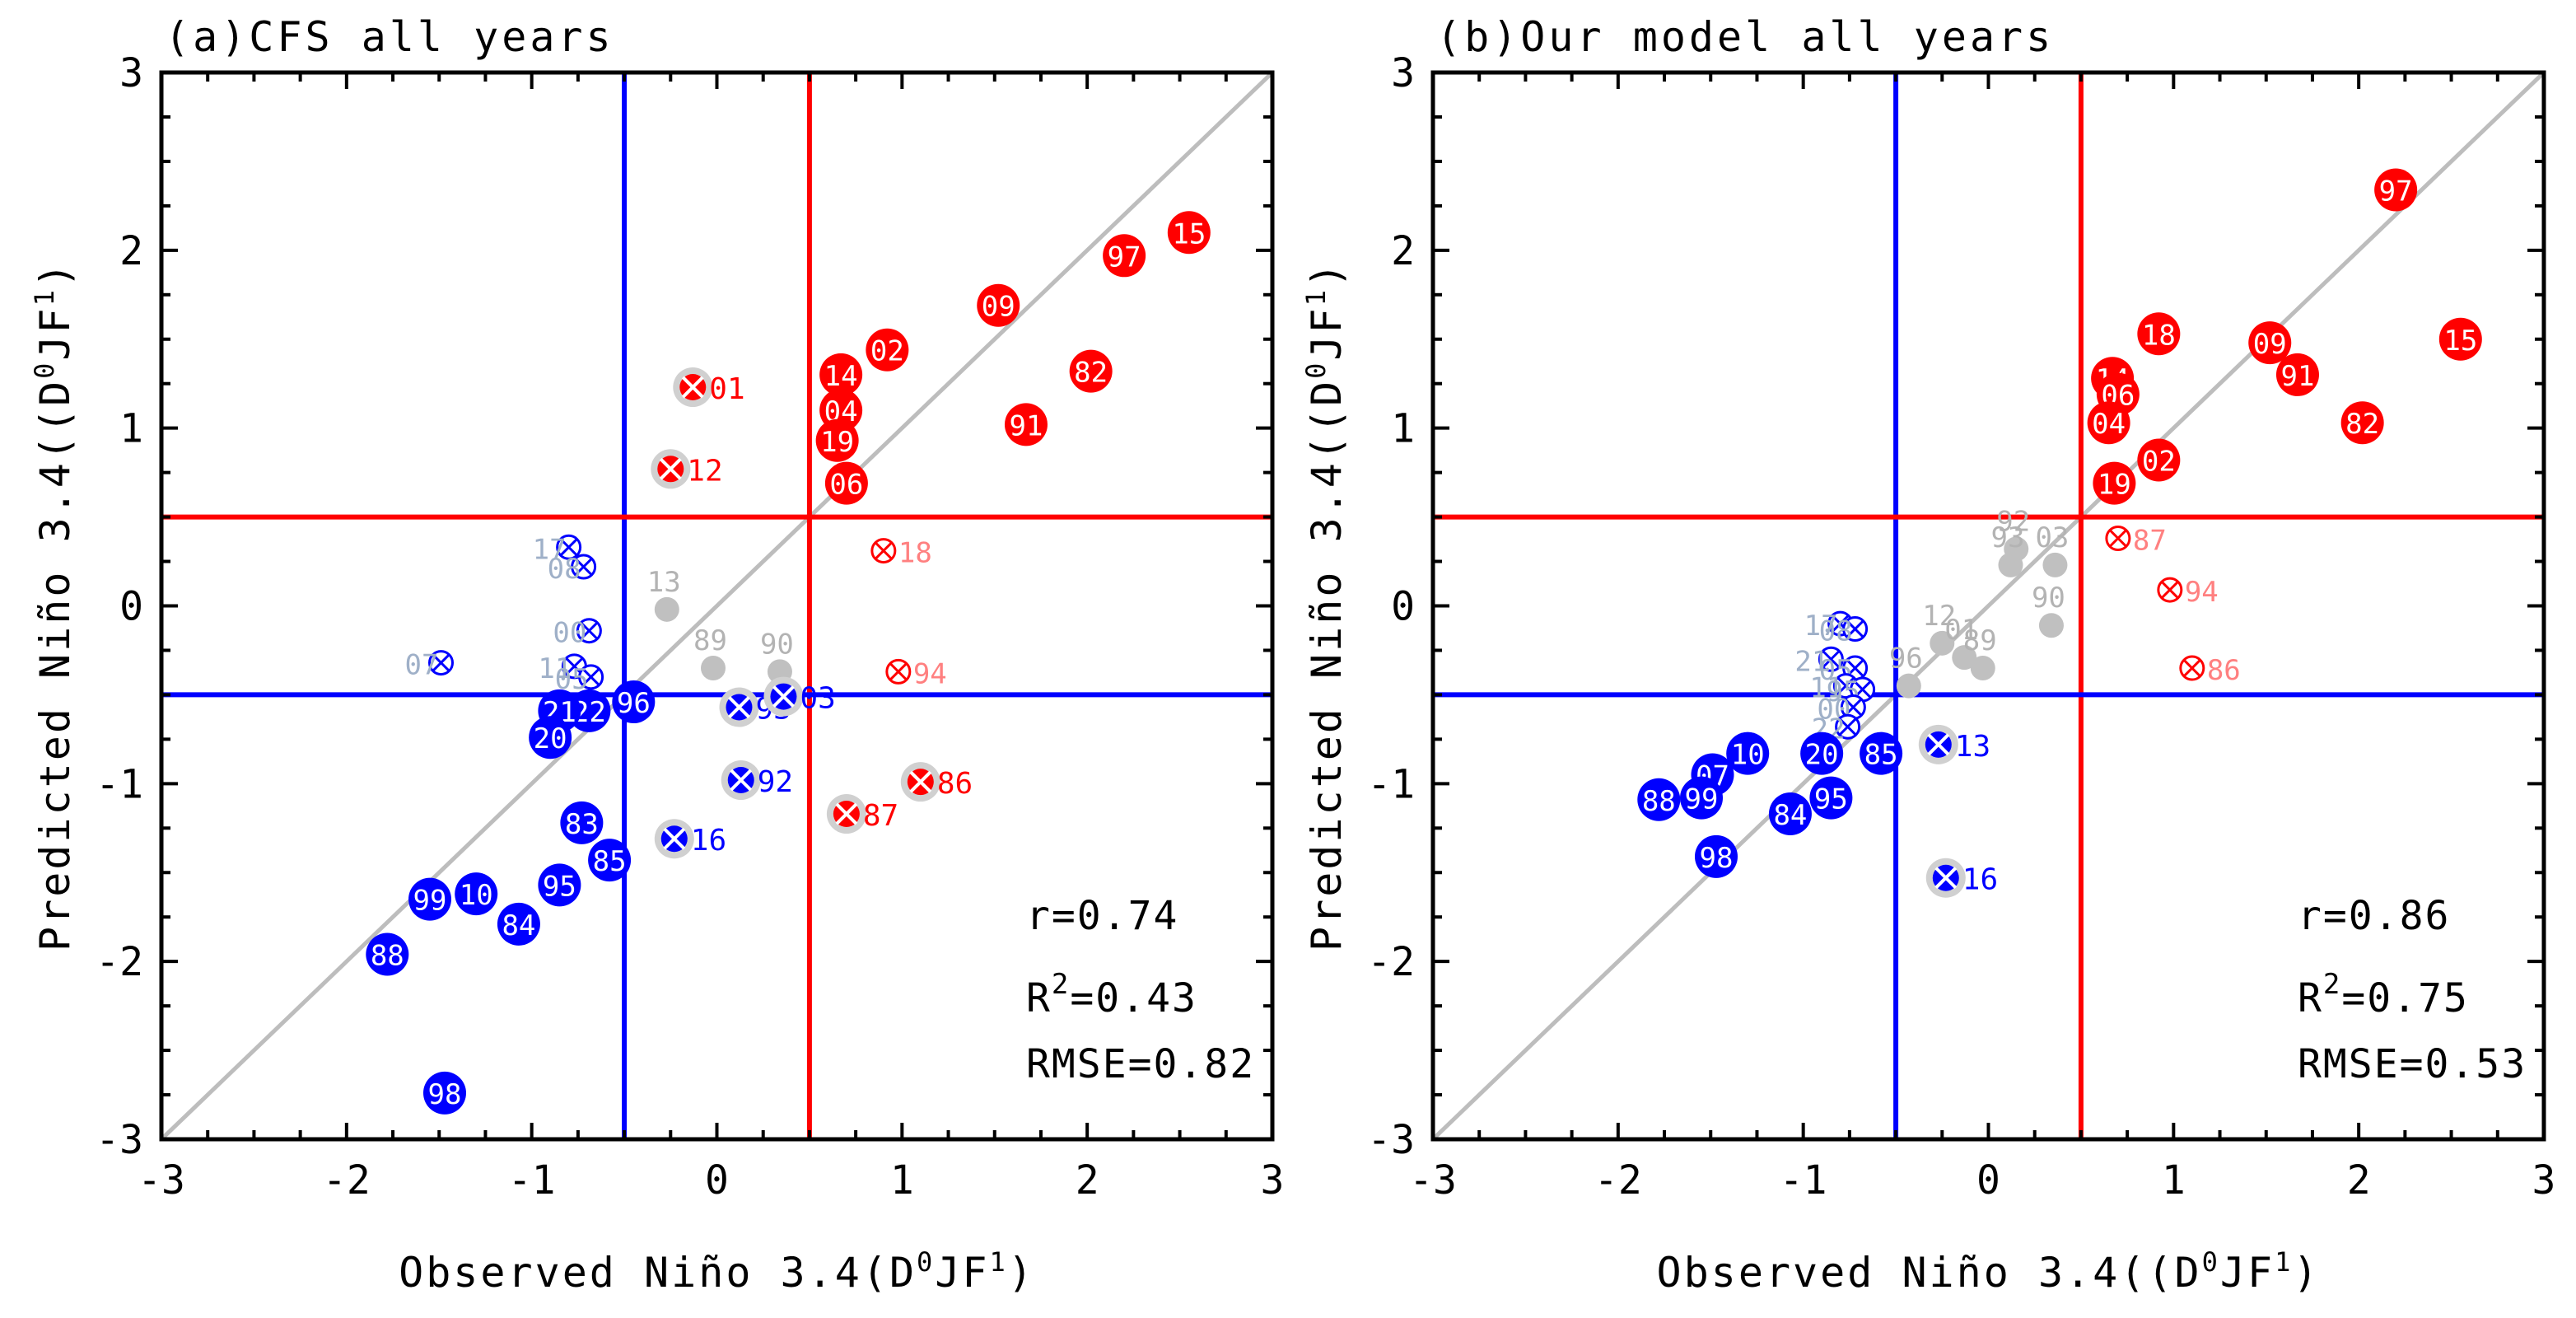 The width and height of the screenshot is (2576, 1318). Describe the element at coordinates (421, 665) in the screenshot. I see `data-point-label: 07` at that location.